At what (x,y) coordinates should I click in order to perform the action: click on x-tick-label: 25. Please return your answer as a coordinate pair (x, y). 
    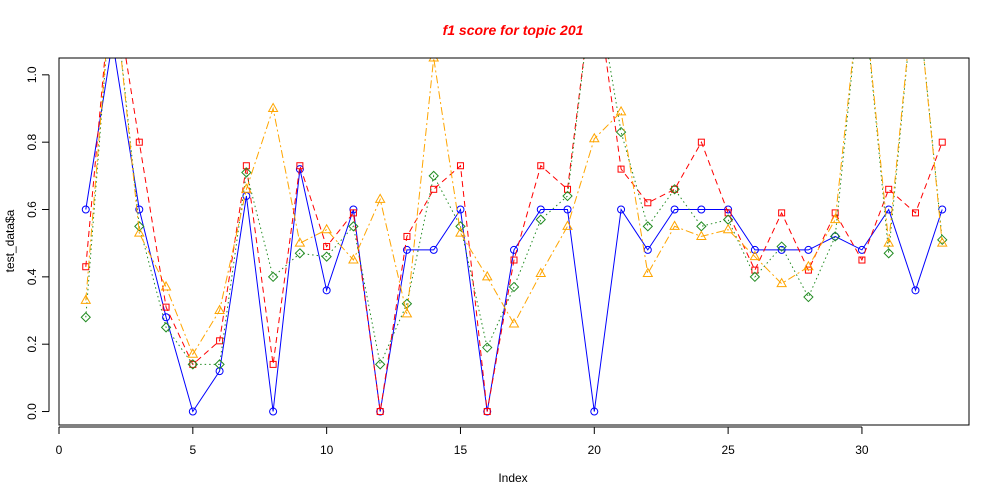
    Looking at the image, I should click on (728, 450).